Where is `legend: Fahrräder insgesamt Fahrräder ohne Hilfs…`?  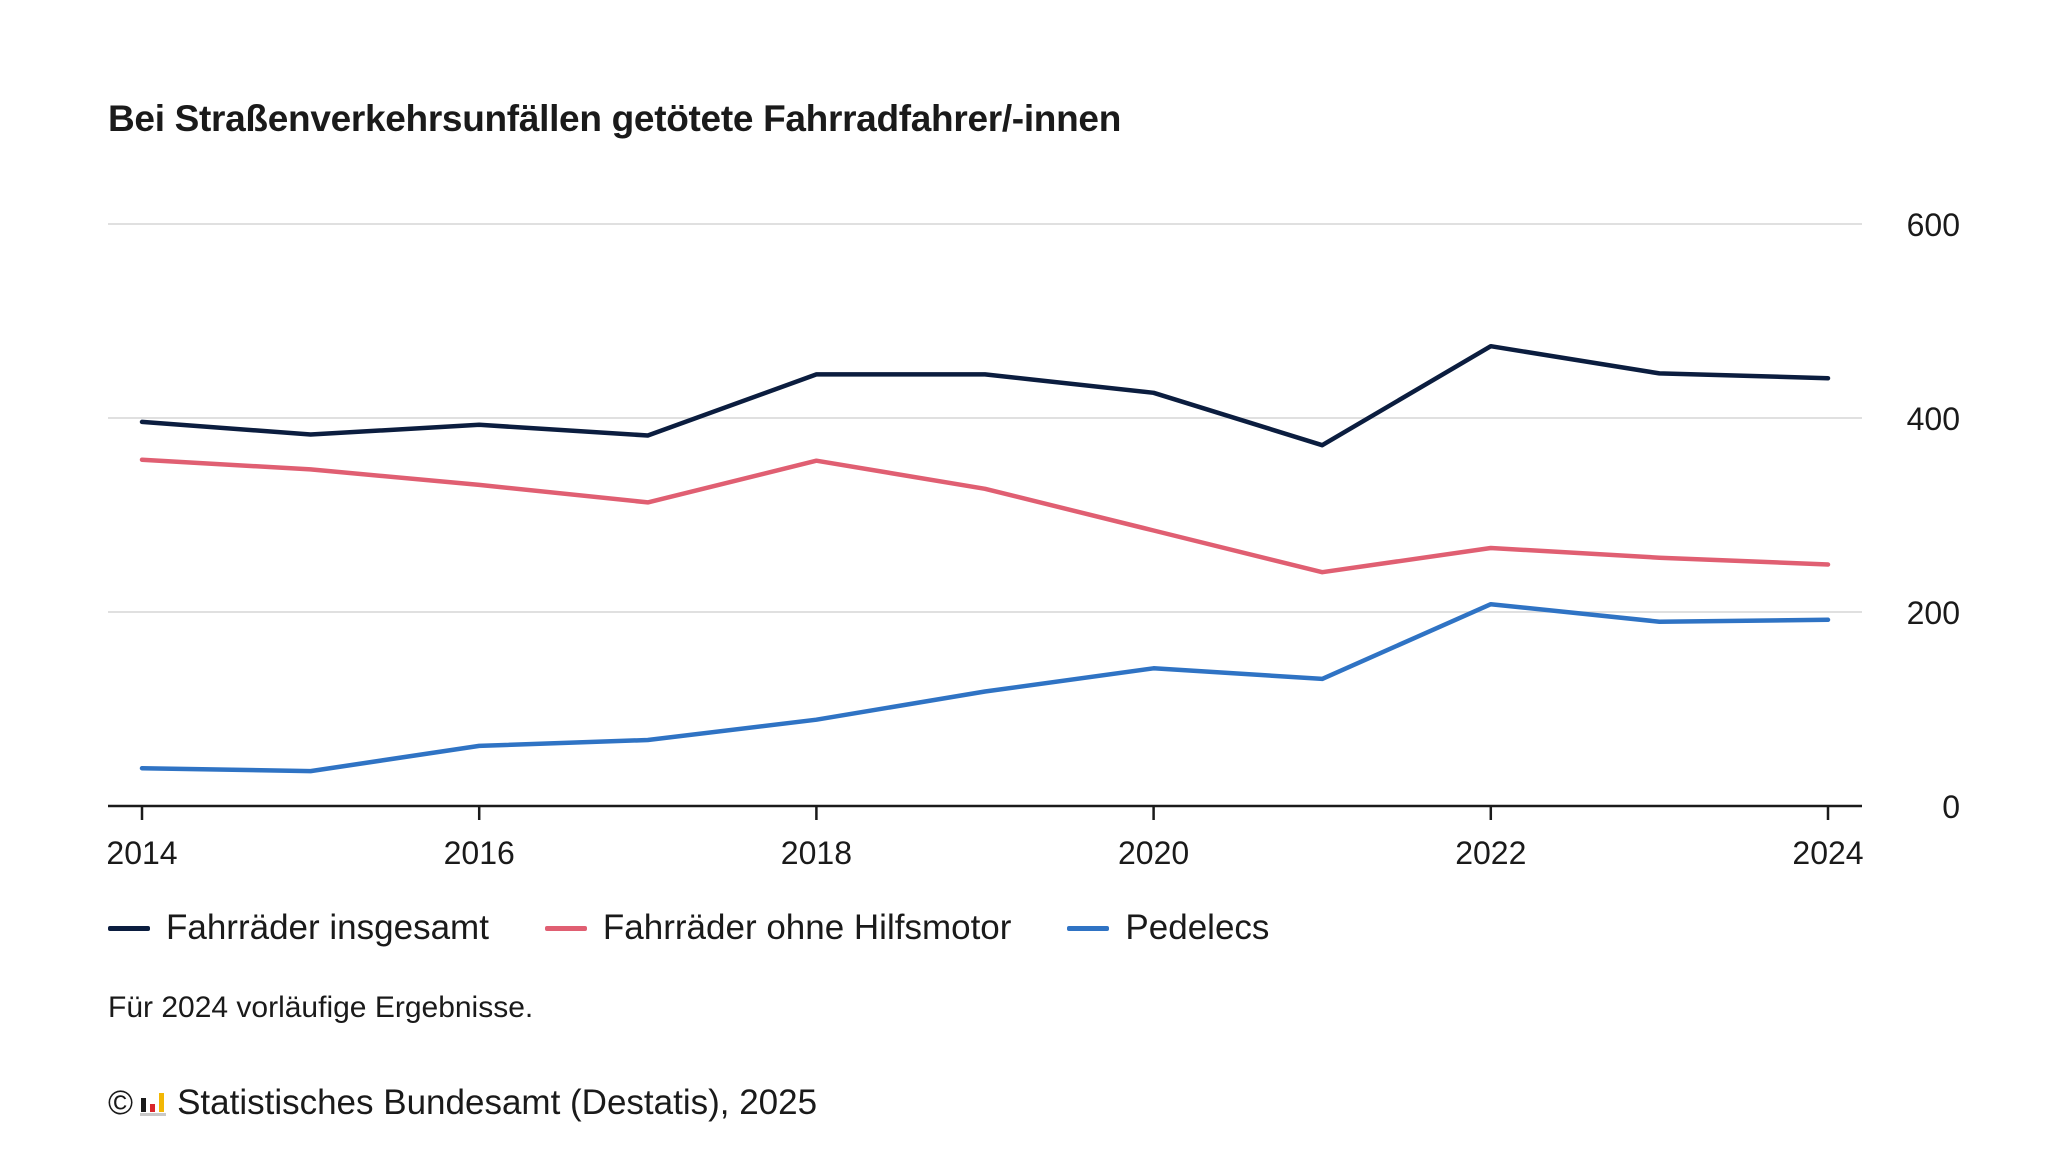
legend: Fahrräder insgesamt Fahrräder ohne Hilfs… is located at coordinates (716, 928).